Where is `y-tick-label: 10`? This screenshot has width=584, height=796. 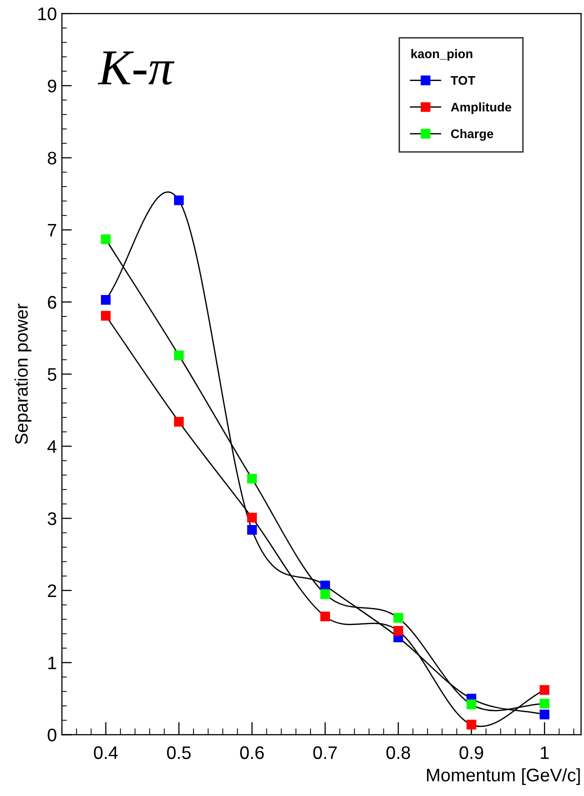
y-tick-label: 10 is located at coordinates (47, 13).